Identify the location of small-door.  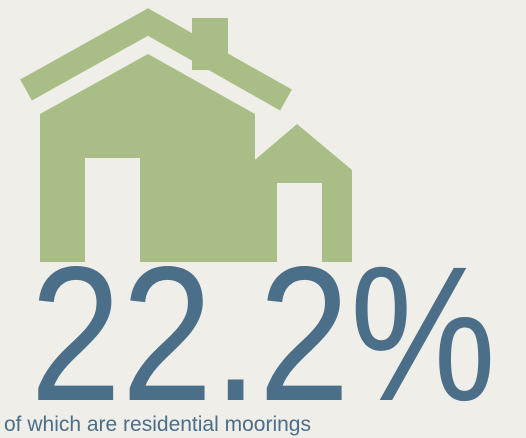
(299, 222).